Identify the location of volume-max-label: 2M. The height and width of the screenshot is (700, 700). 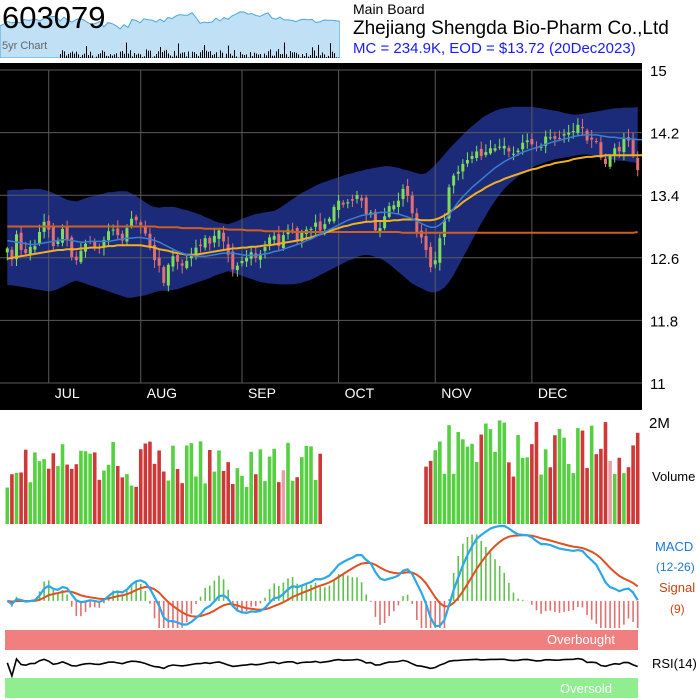
(659, 423).